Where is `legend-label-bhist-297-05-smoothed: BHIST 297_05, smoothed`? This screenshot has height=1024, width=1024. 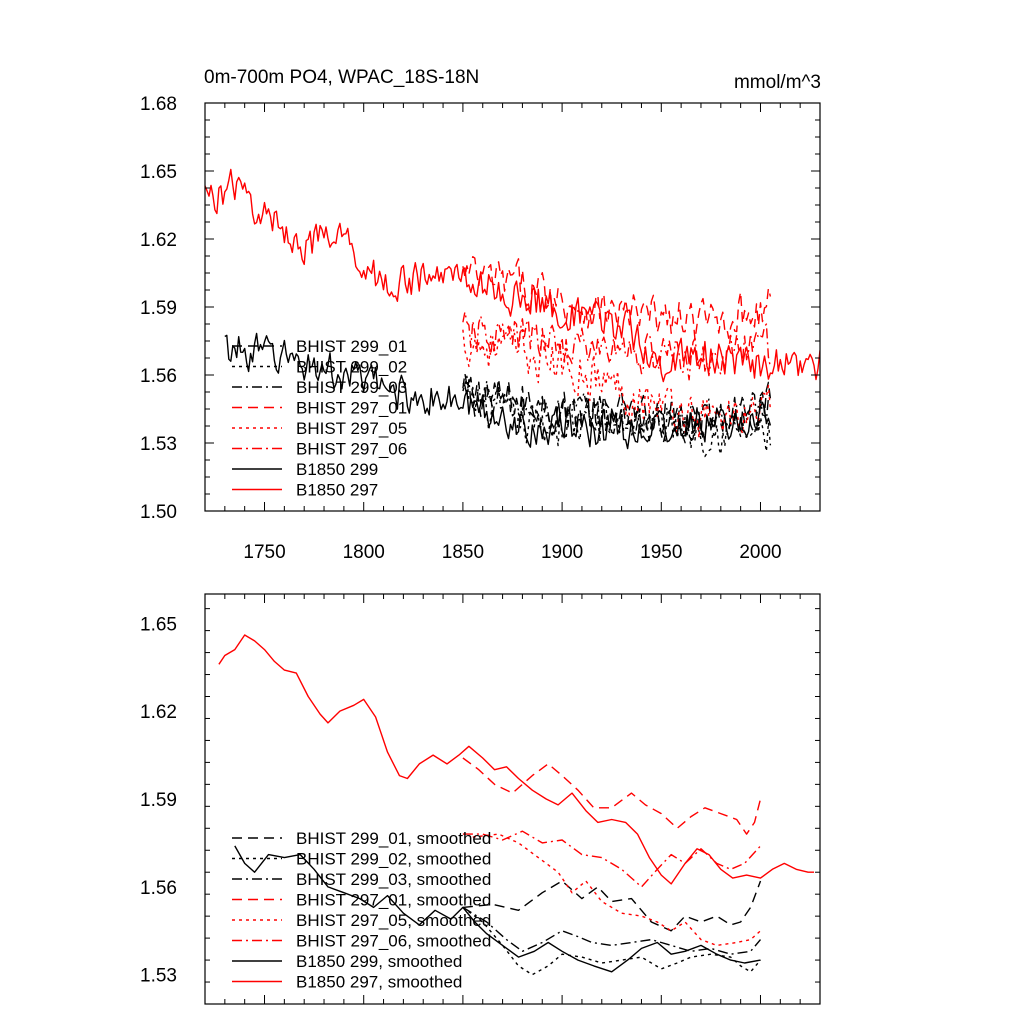 legend-label-bhist-297-05-smoothed: BHIST 297_05, smoothed is located at coordinates (393, 920).